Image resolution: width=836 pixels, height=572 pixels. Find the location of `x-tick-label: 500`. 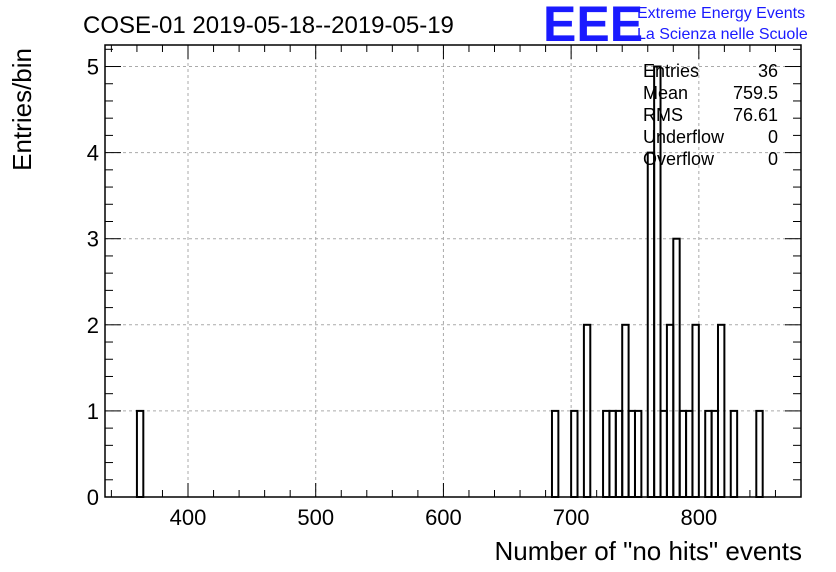

x-tick-label: 500 is located at coordinates (315, 517).